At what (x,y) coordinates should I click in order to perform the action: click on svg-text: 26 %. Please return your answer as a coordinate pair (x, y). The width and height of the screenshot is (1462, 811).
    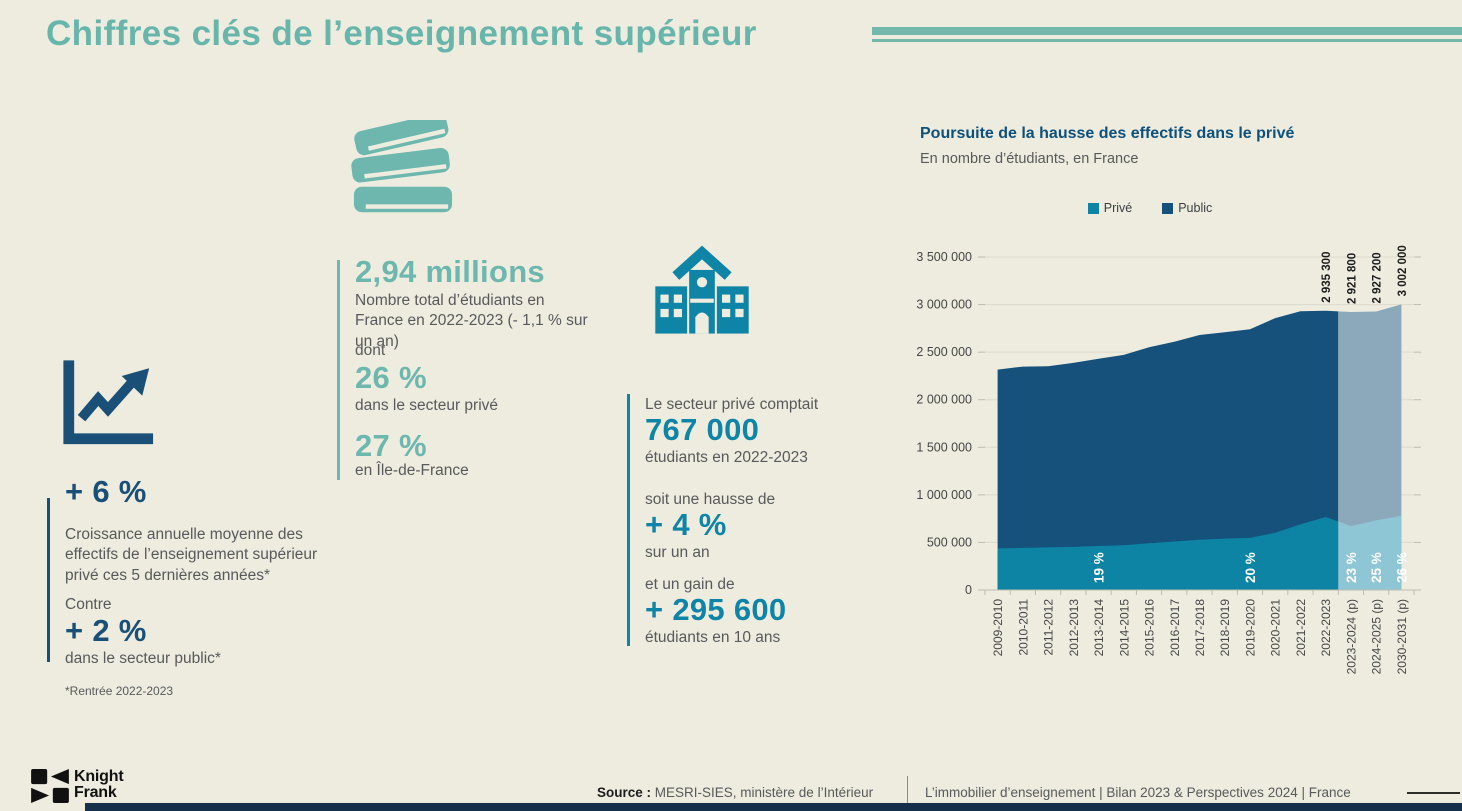
    Looking at the image, I should click on (1401, 567).